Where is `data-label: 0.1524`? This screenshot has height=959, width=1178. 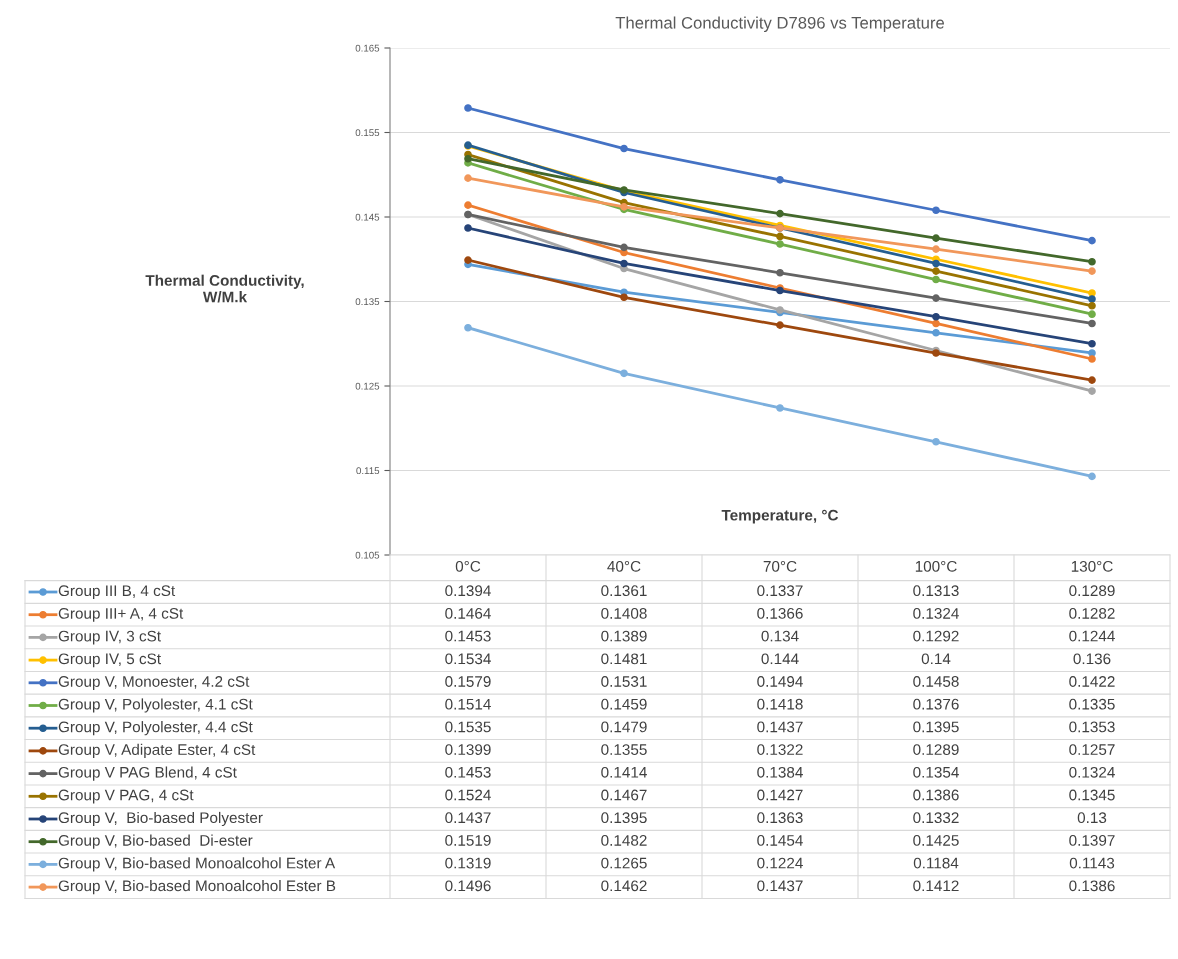 data-label: 0.1524 is located at coordinates (468, 795).